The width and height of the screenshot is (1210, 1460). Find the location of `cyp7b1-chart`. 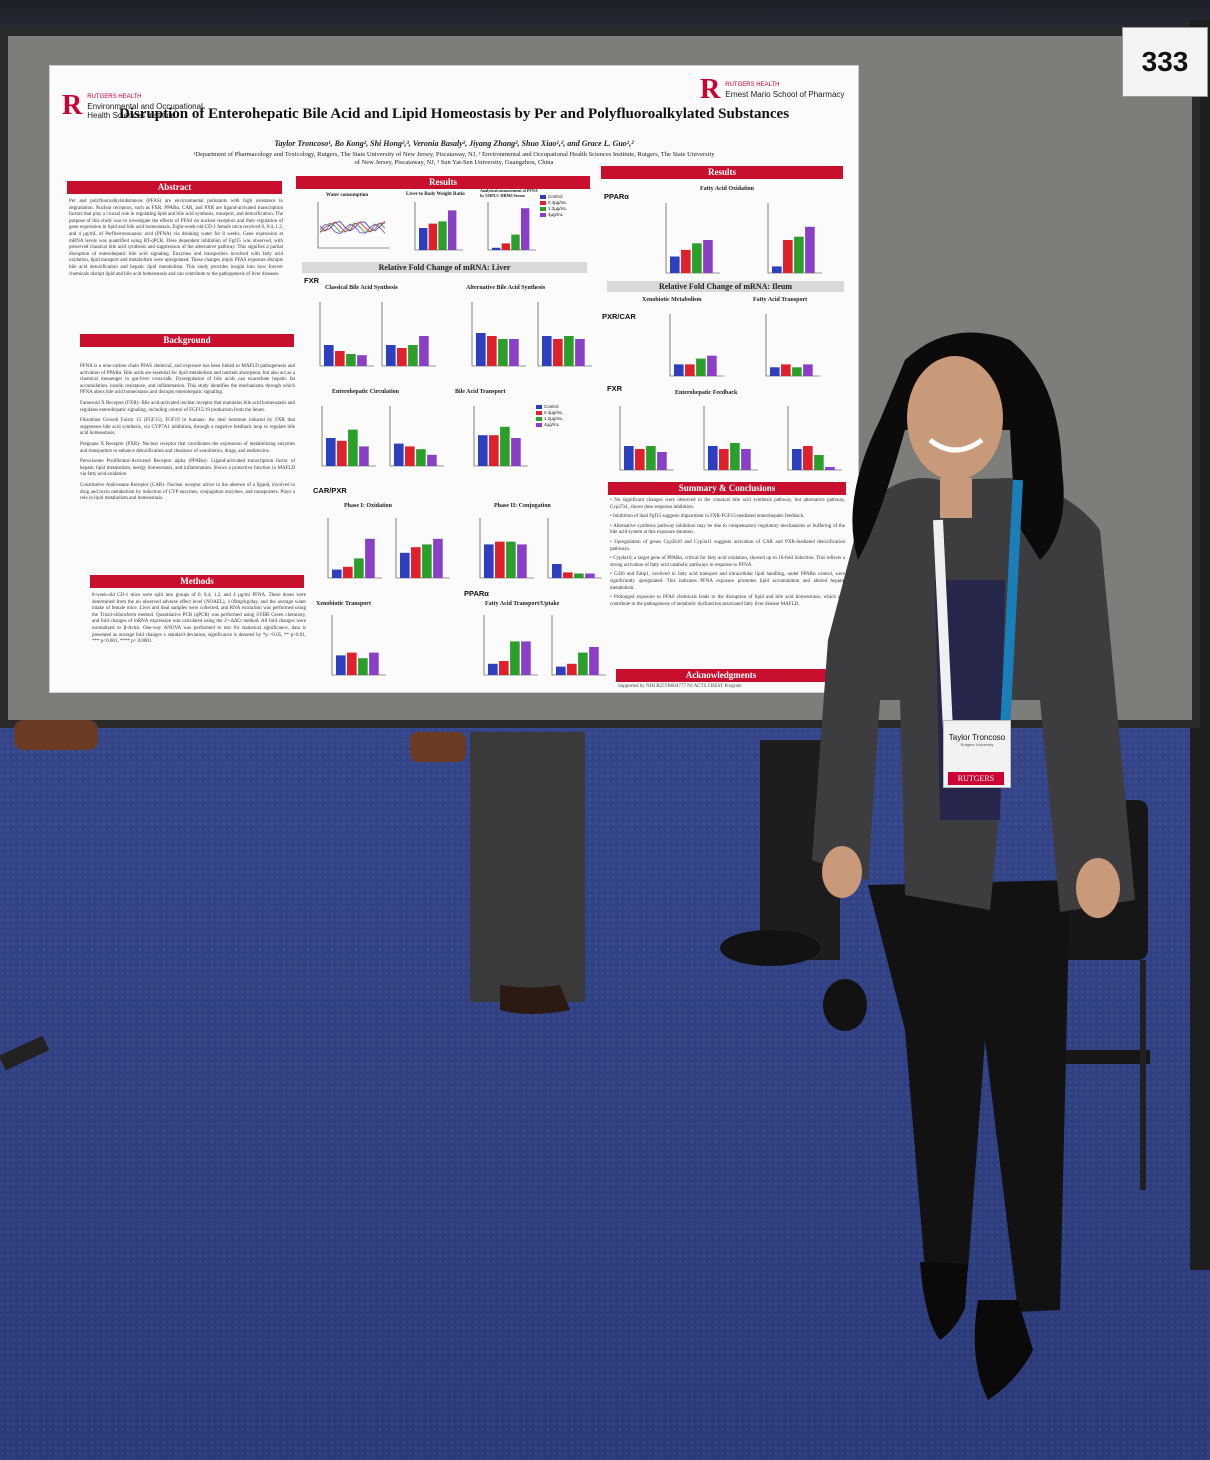

cyp7b1-chart is located at coordinates (564, 334).